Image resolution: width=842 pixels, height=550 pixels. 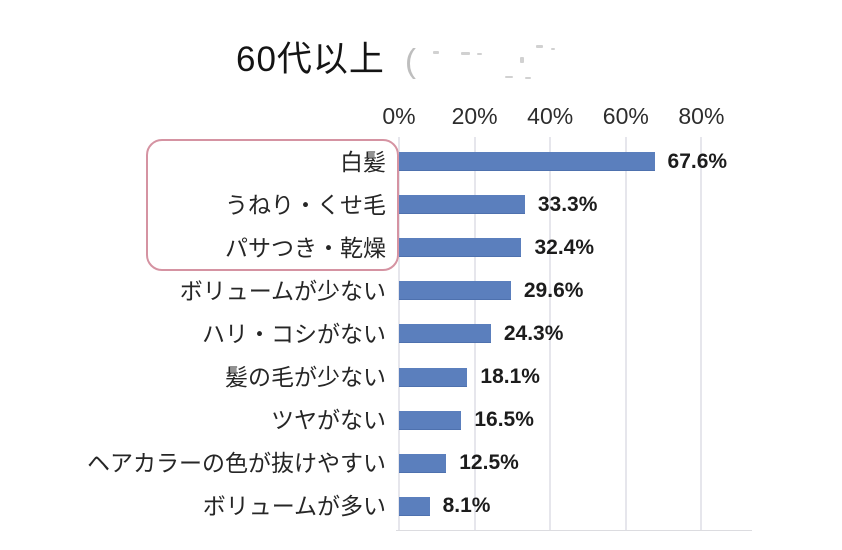 What do you see at coordinates (504, 420) in the screenshot?
I see `value-label: 16.5%` at bounding box center [504, 420].